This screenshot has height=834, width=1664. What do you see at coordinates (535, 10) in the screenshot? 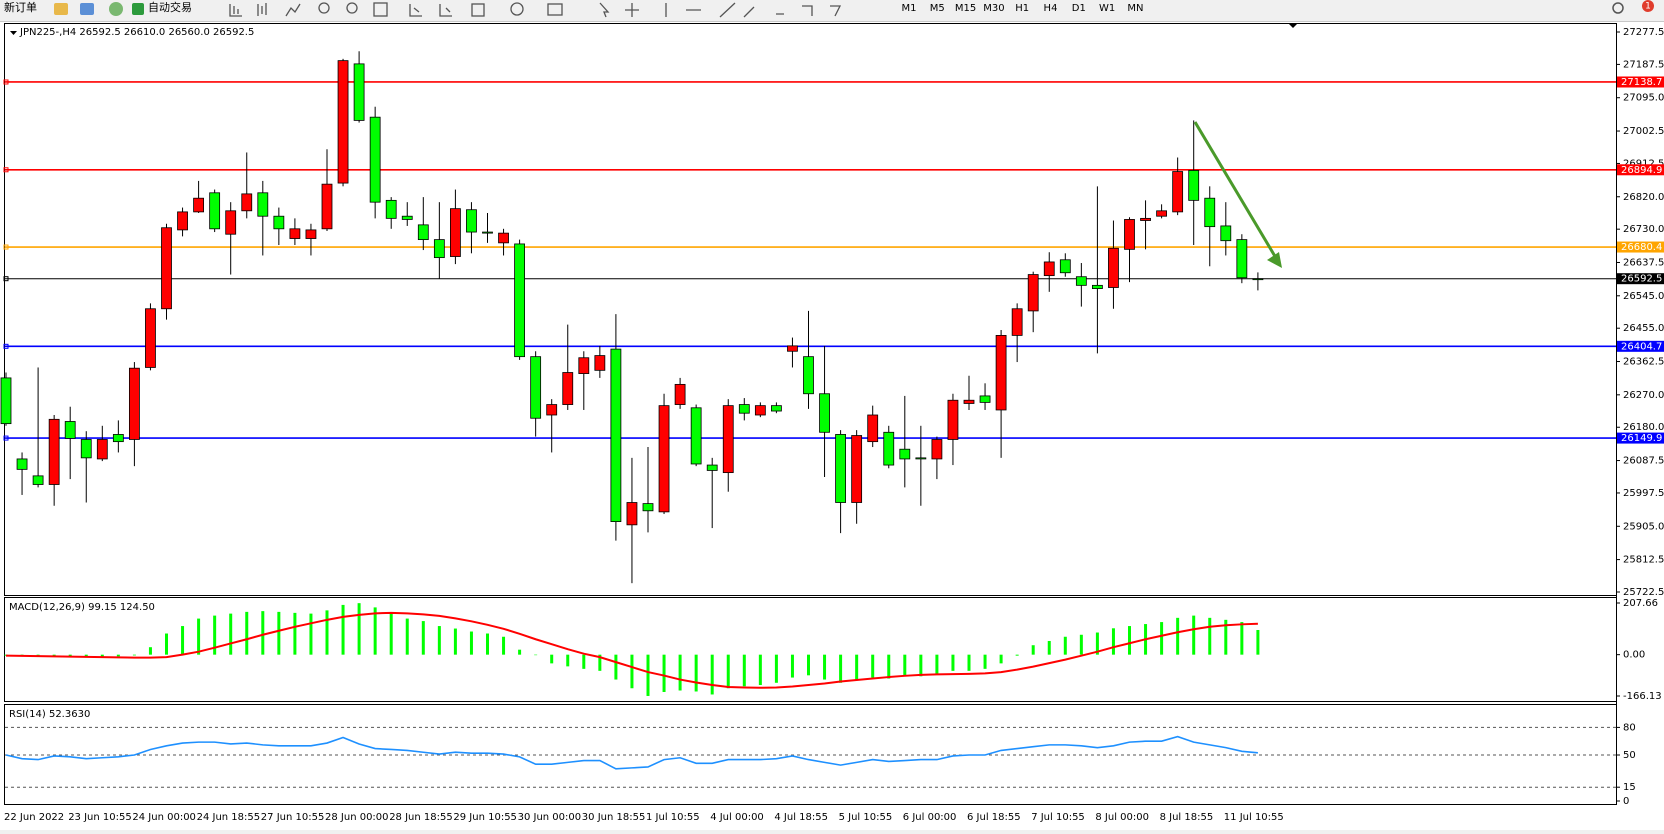
I see `tool-icons` at bounding box center [535, 10].